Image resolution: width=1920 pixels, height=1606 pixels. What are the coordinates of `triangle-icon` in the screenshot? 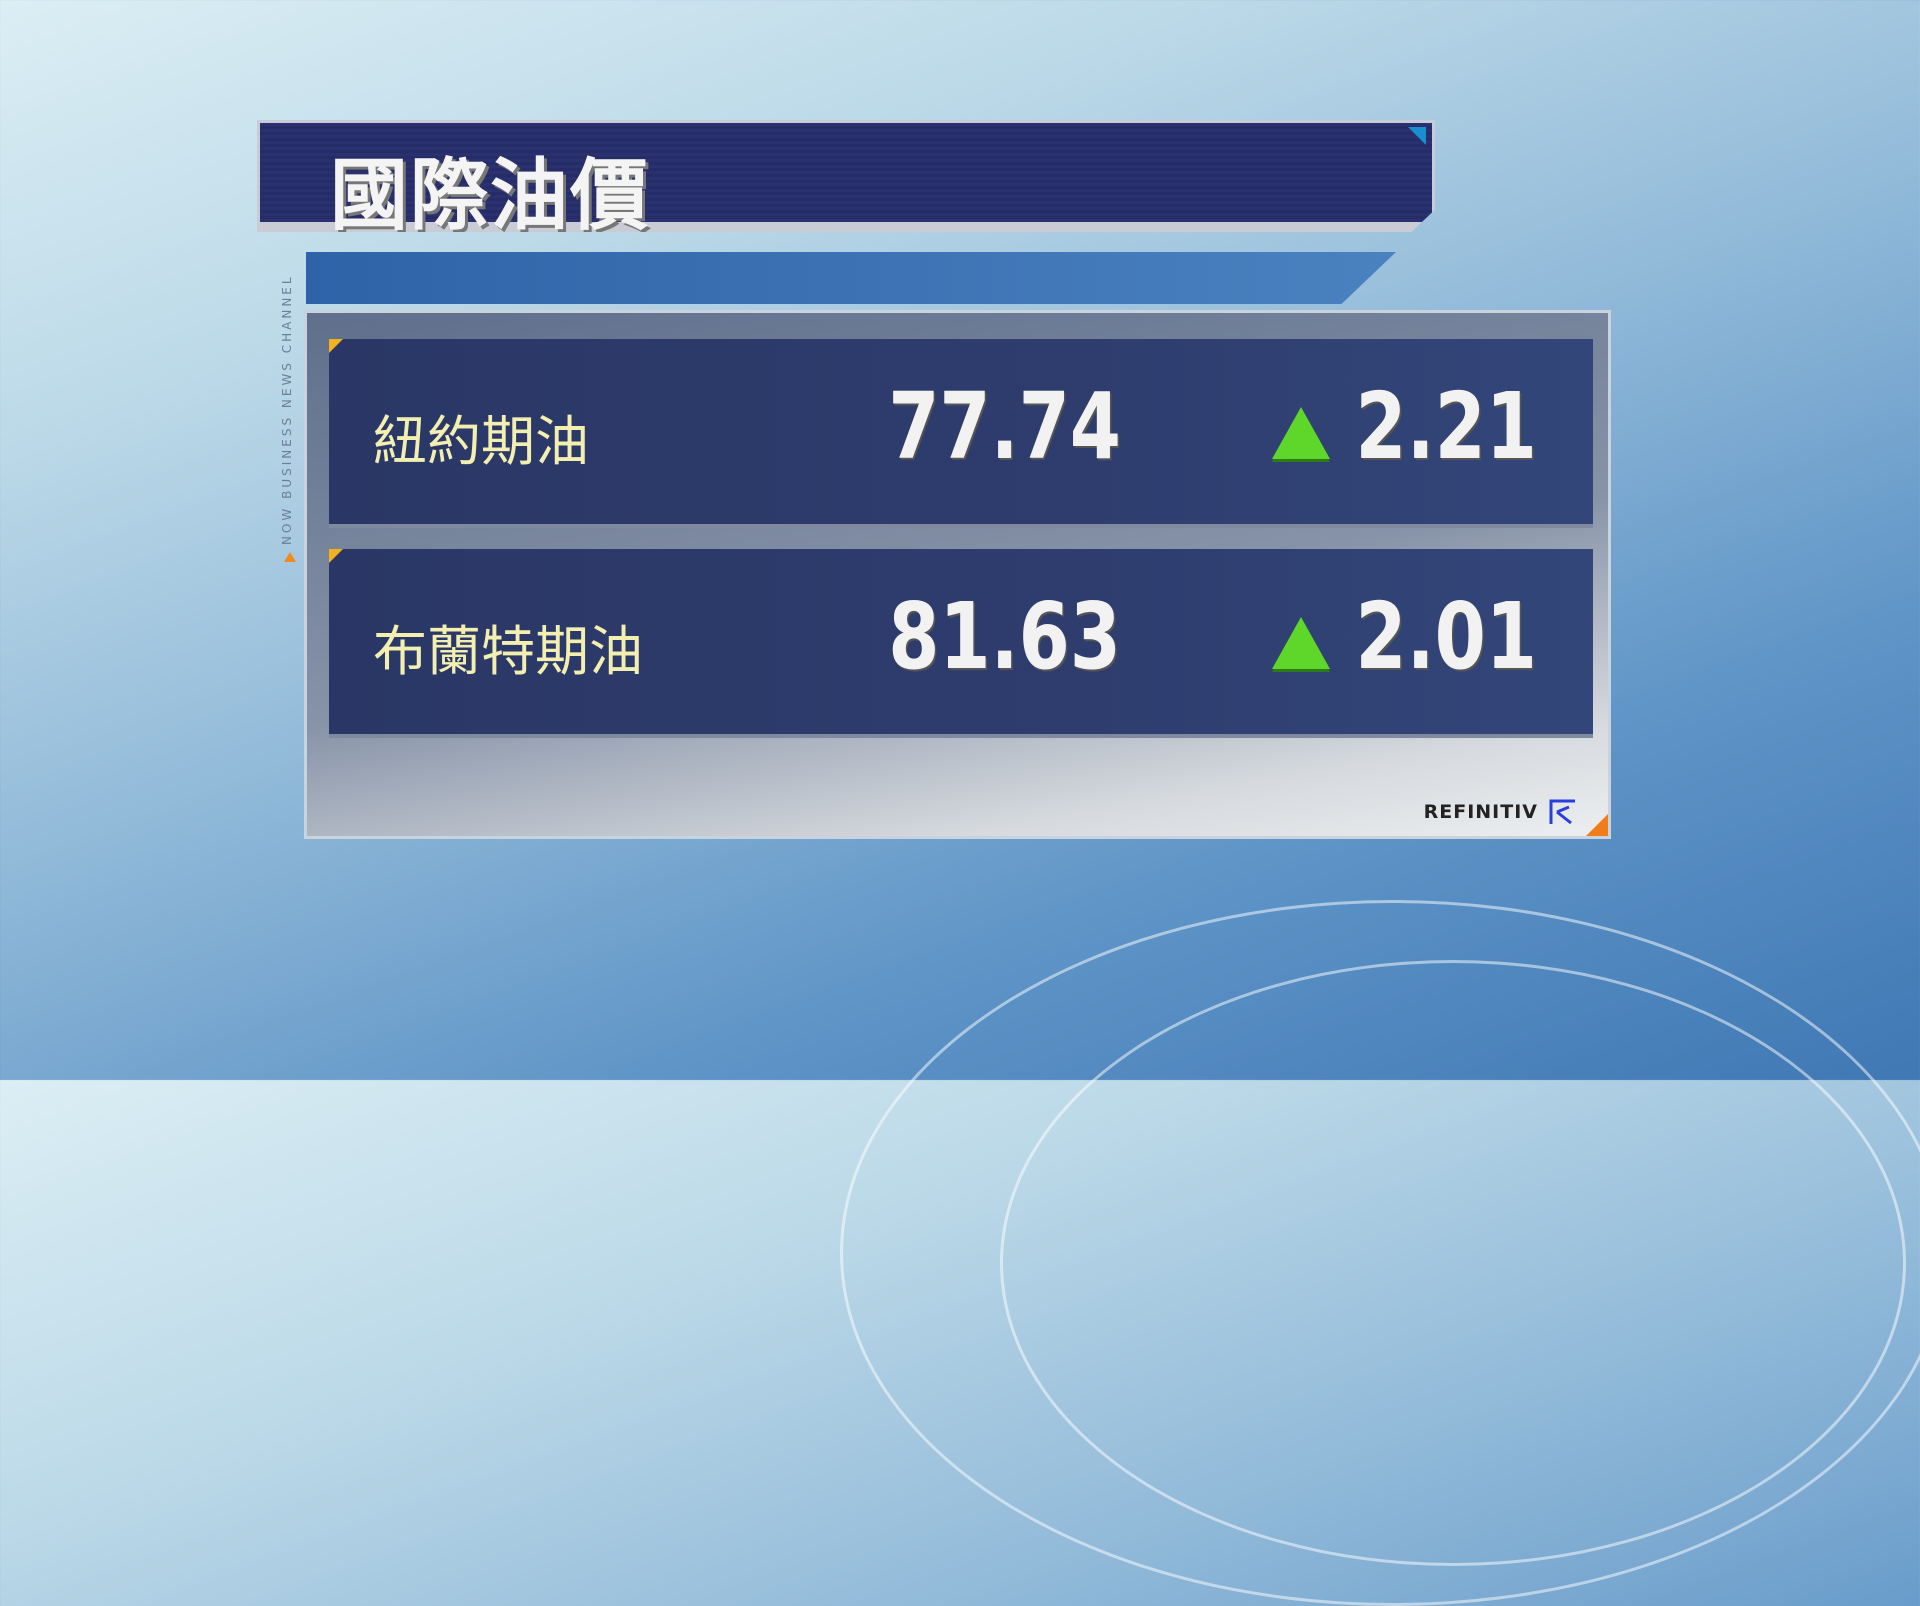 It's located at (290, 557).